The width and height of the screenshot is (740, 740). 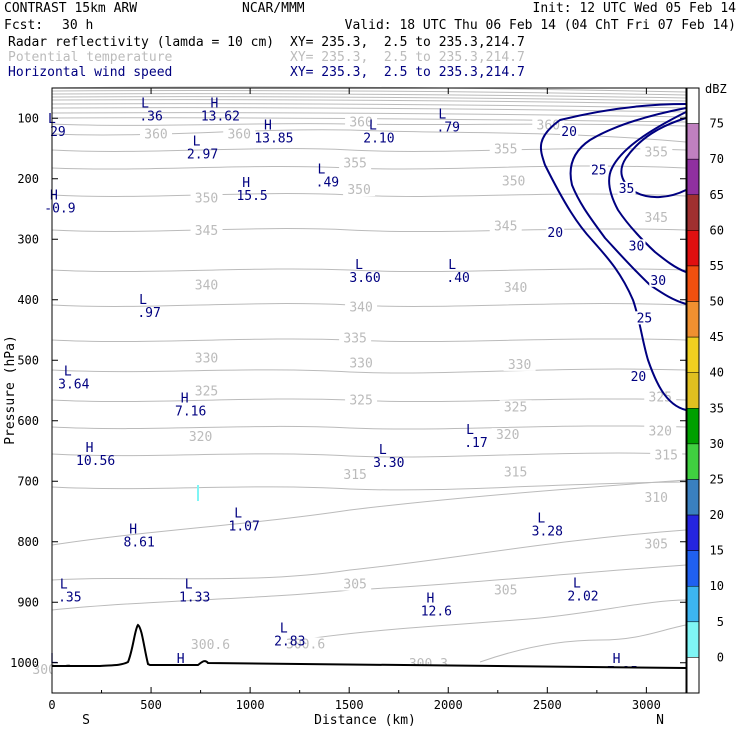 What do you see at coordinates (717, 230) in the screenshot?
I see `colorbar-level: 60` at bounding box center [717, 230].